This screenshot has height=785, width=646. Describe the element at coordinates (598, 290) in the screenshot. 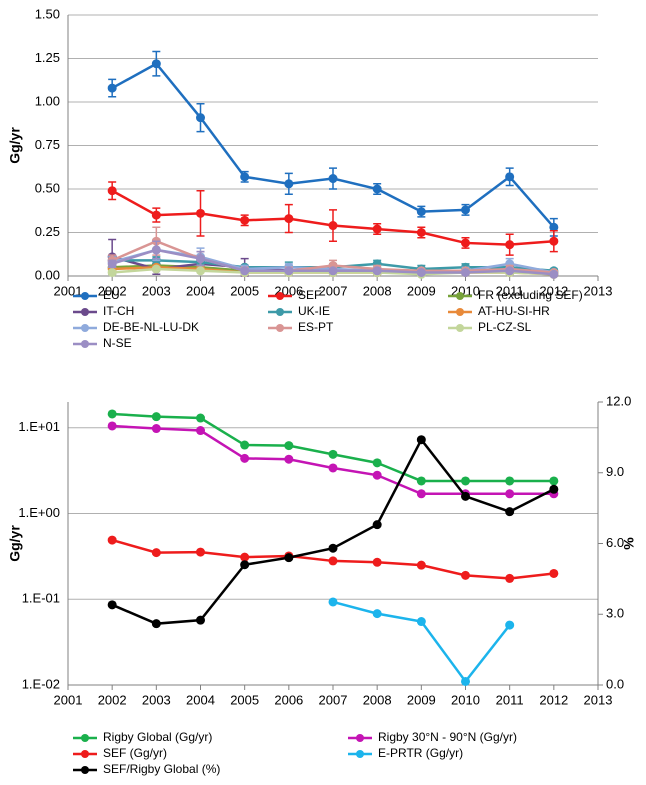

I see `x-tick-label: 2013` at that location.